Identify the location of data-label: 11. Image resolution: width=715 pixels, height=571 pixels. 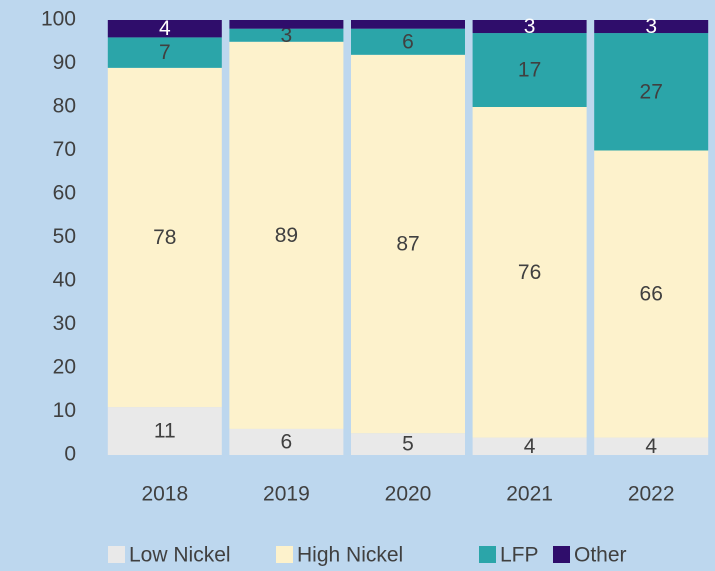
(165, 431).